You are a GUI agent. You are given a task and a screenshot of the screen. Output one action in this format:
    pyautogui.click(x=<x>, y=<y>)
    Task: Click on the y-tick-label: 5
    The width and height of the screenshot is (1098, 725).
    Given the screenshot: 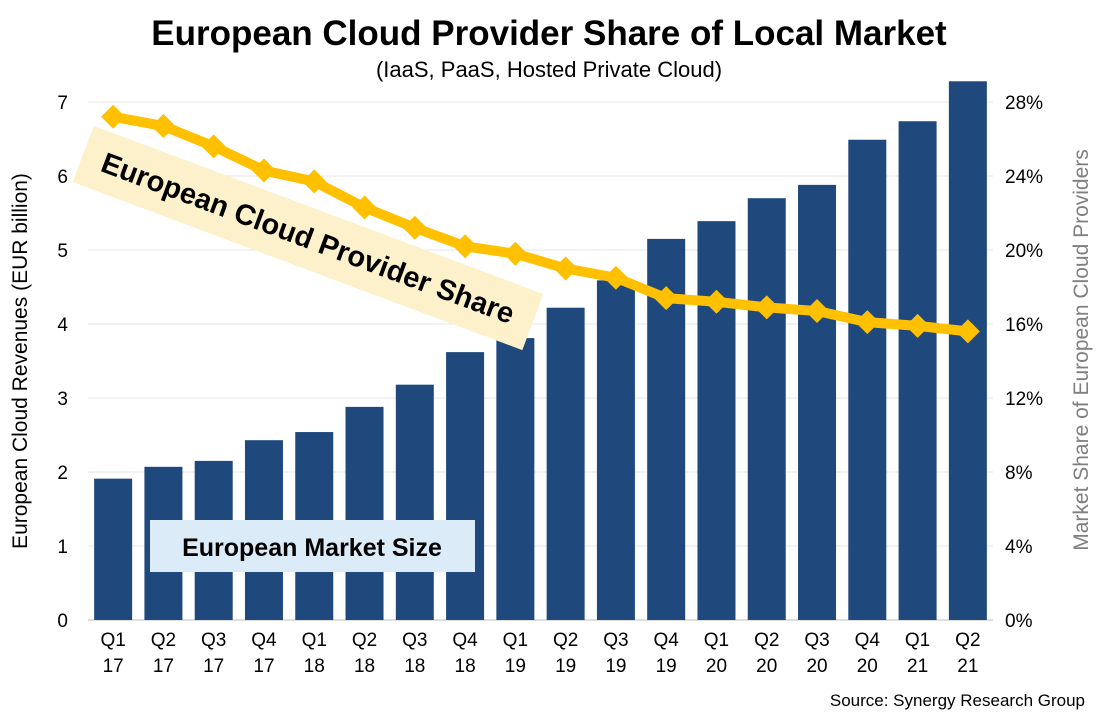 What is the action you would take?
    pyautogui.click(x=62, y=251)
    